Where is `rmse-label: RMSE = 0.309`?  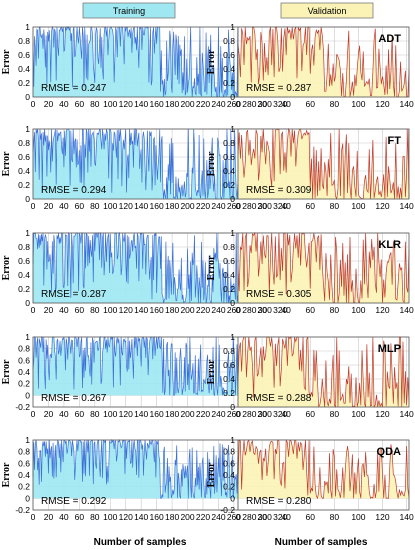
rmse-label: RMSE = 0.309 is located at coordinates (279, 190).